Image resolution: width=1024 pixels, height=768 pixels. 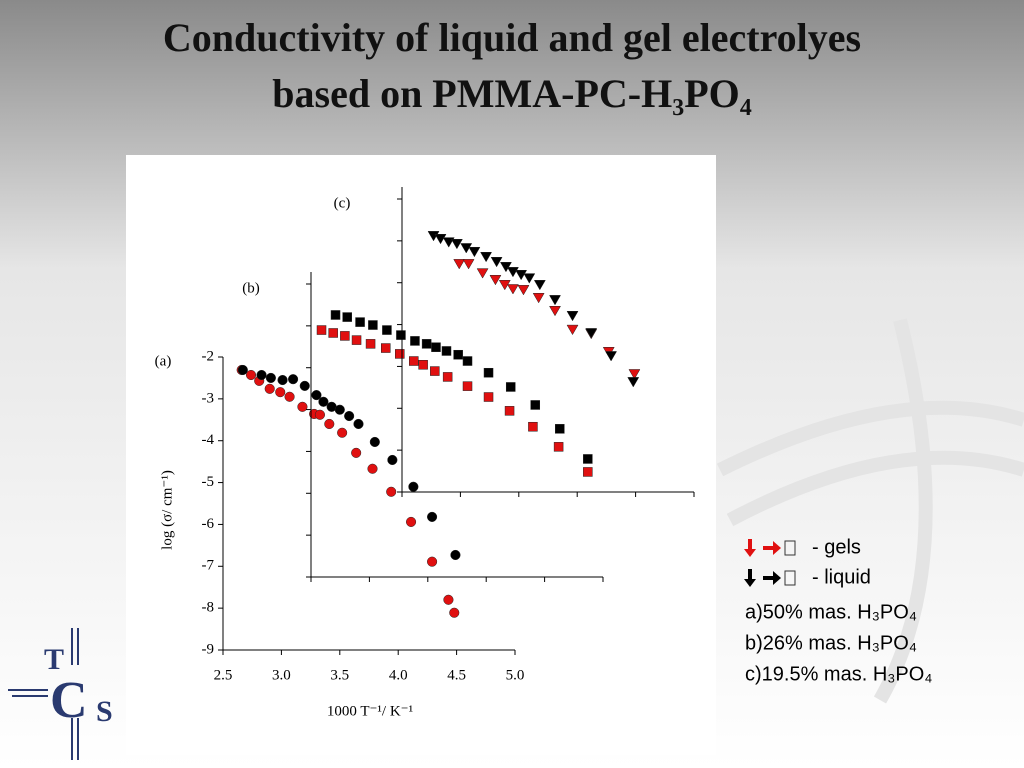 I want to click on legend-note: c)19.5% mas. H₃PO₄, so click(x=838, y=674).